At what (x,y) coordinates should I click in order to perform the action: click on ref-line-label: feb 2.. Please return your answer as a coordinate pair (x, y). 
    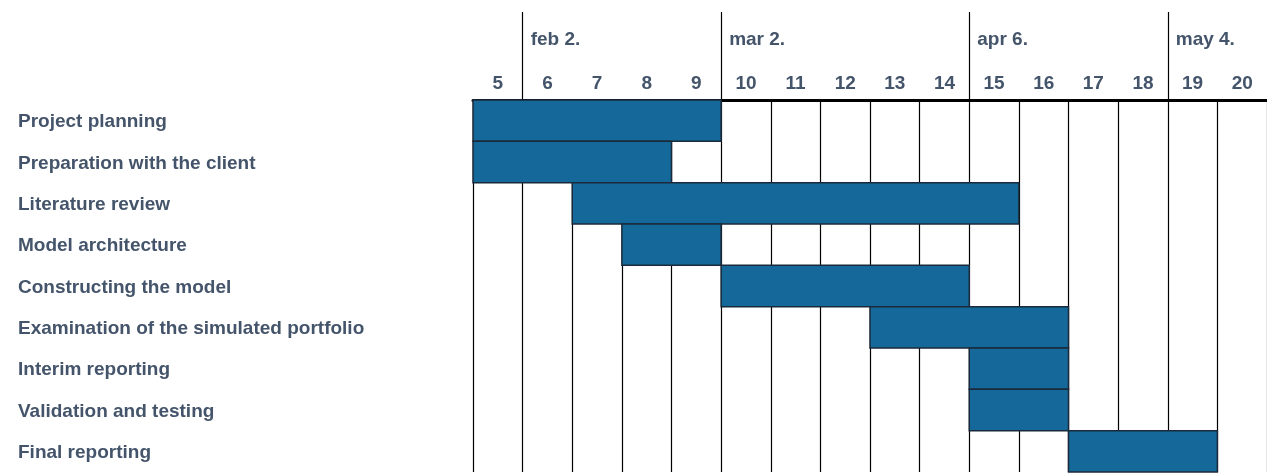
    Looking at the image, I should click on (555, 38).